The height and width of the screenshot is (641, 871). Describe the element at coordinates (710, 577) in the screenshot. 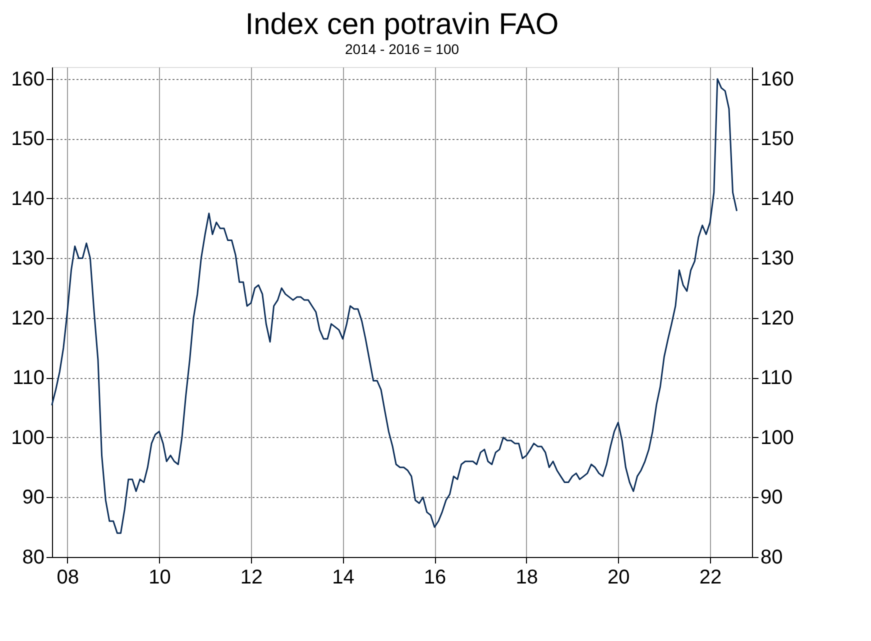

I see `x-tick-label: 22` at that location.